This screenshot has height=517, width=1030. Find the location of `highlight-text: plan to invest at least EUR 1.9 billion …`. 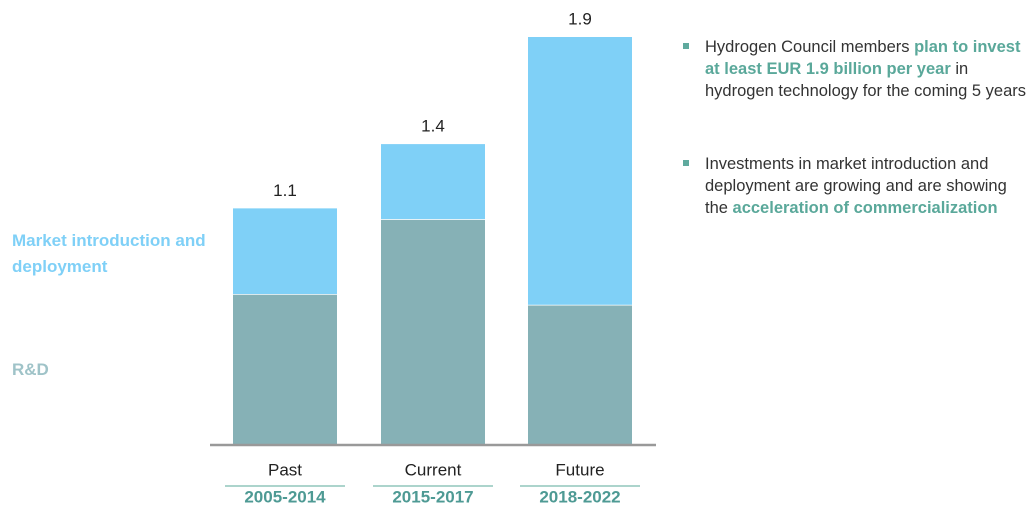

highlight-text: plan to invest at least EUR 1.9 billion … is located at coordinates (863, 58).